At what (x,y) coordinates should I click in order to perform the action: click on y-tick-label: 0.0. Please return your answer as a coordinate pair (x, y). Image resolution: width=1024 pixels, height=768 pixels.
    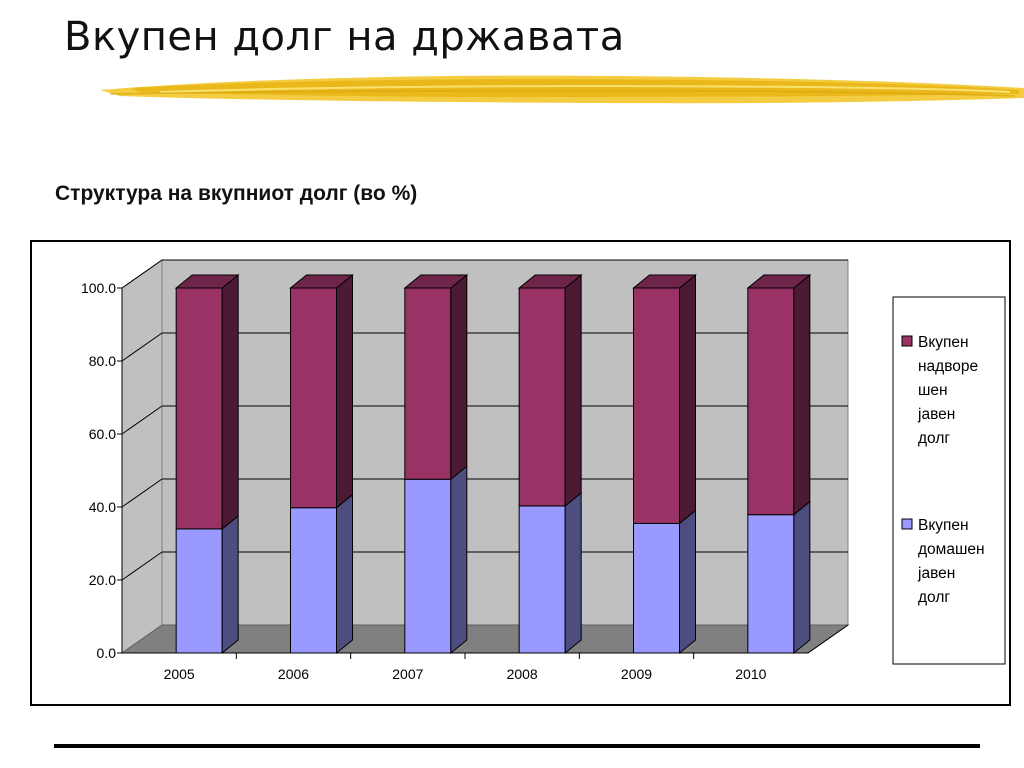
    Looking at the image, I should click on (107, 653).